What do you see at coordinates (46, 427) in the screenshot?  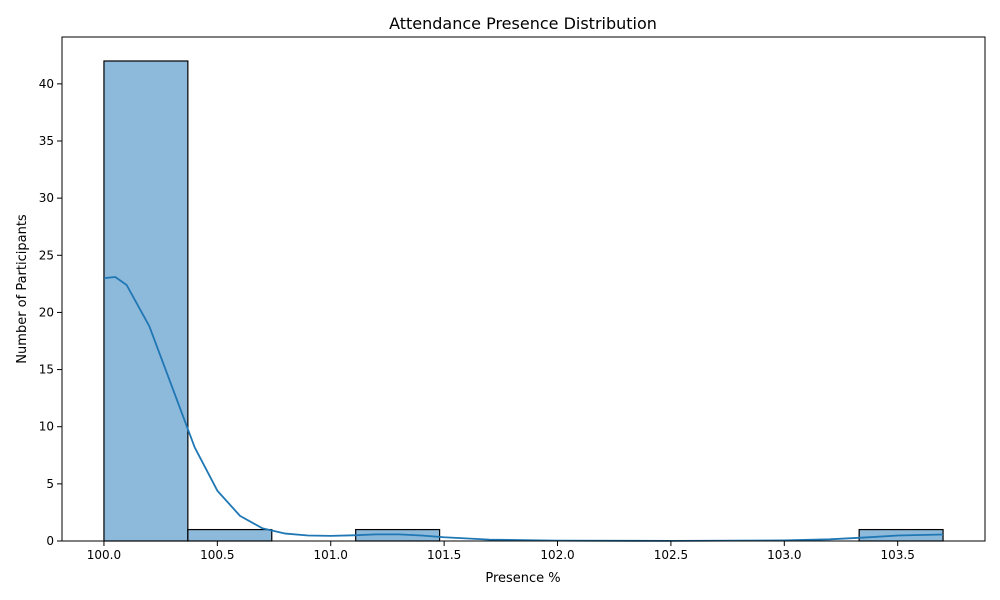 I see `y-tick-label: 10` at bounding box center [46, 427].